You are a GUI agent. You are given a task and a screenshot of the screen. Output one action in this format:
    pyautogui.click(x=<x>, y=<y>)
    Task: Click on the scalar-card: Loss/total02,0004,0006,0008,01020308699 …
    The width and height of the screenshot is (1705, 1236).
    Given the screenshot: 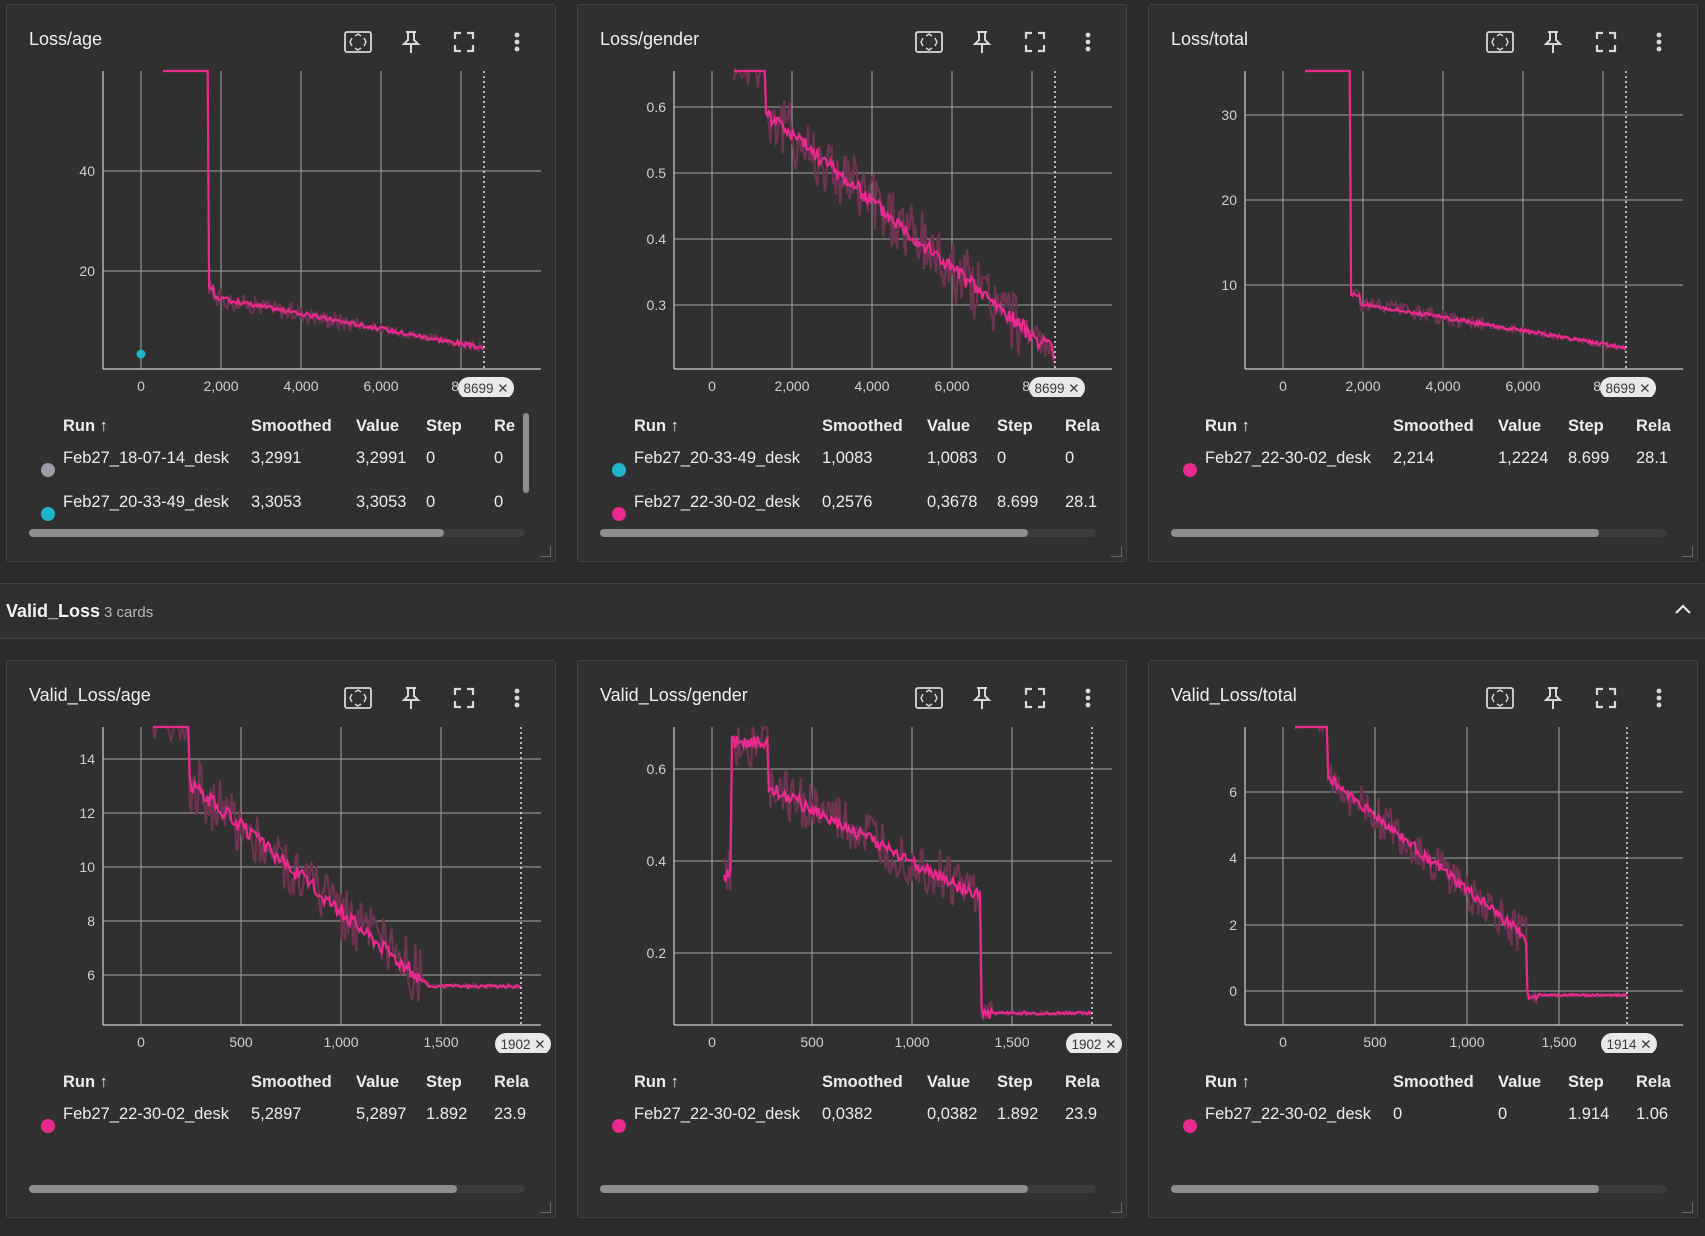 What is the action you would take?
    pyautogui.click(x=1423, y=283)
    